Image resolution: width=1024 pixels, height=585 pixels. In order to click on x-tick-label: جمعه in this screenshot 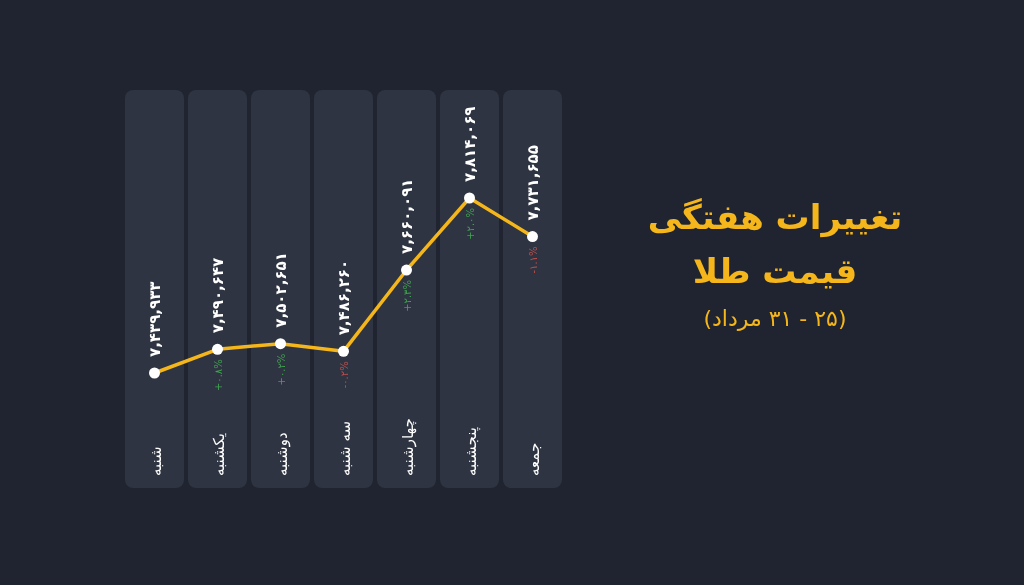, I will do `click(533, 459)`.